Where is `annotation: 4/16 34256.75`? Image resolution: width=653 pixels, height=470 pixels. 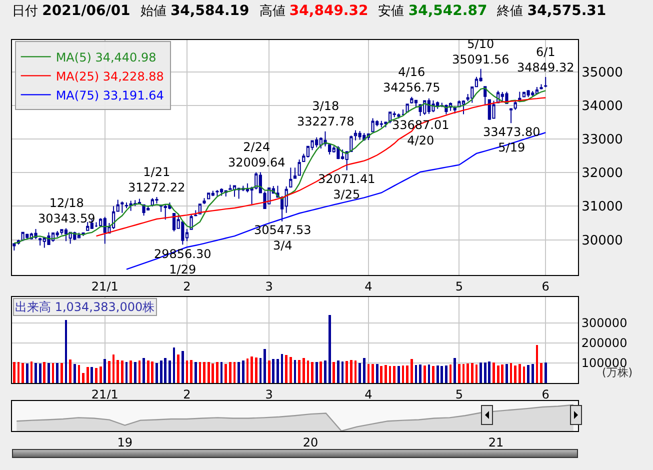 annotation: 4/16 34256.75 is located at coordinates (411, 80).